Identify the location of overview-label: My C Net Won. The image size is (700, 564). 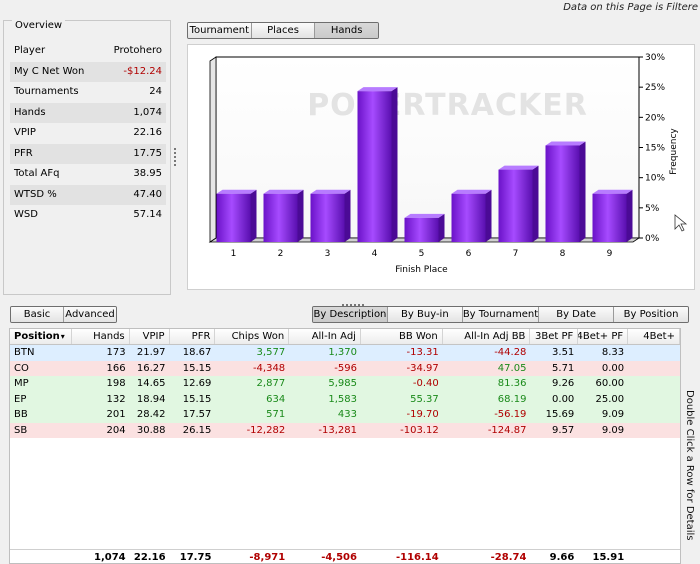
(49, 71).